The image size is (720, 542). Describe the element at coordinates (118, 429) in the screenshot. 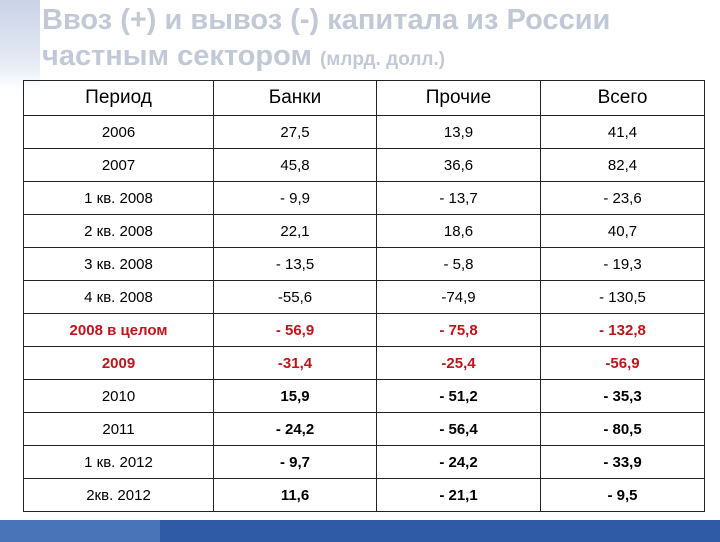

I see `period-cell: 2011` at that location.